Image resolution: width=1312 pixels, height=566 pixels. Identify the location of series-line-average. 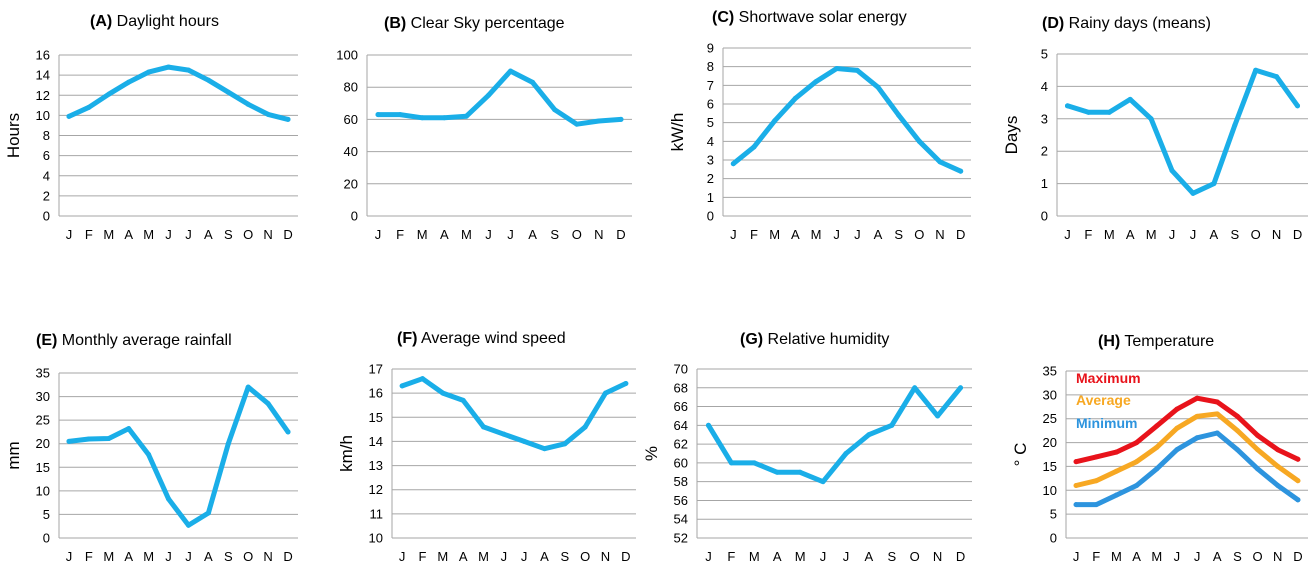
(1187, 449).